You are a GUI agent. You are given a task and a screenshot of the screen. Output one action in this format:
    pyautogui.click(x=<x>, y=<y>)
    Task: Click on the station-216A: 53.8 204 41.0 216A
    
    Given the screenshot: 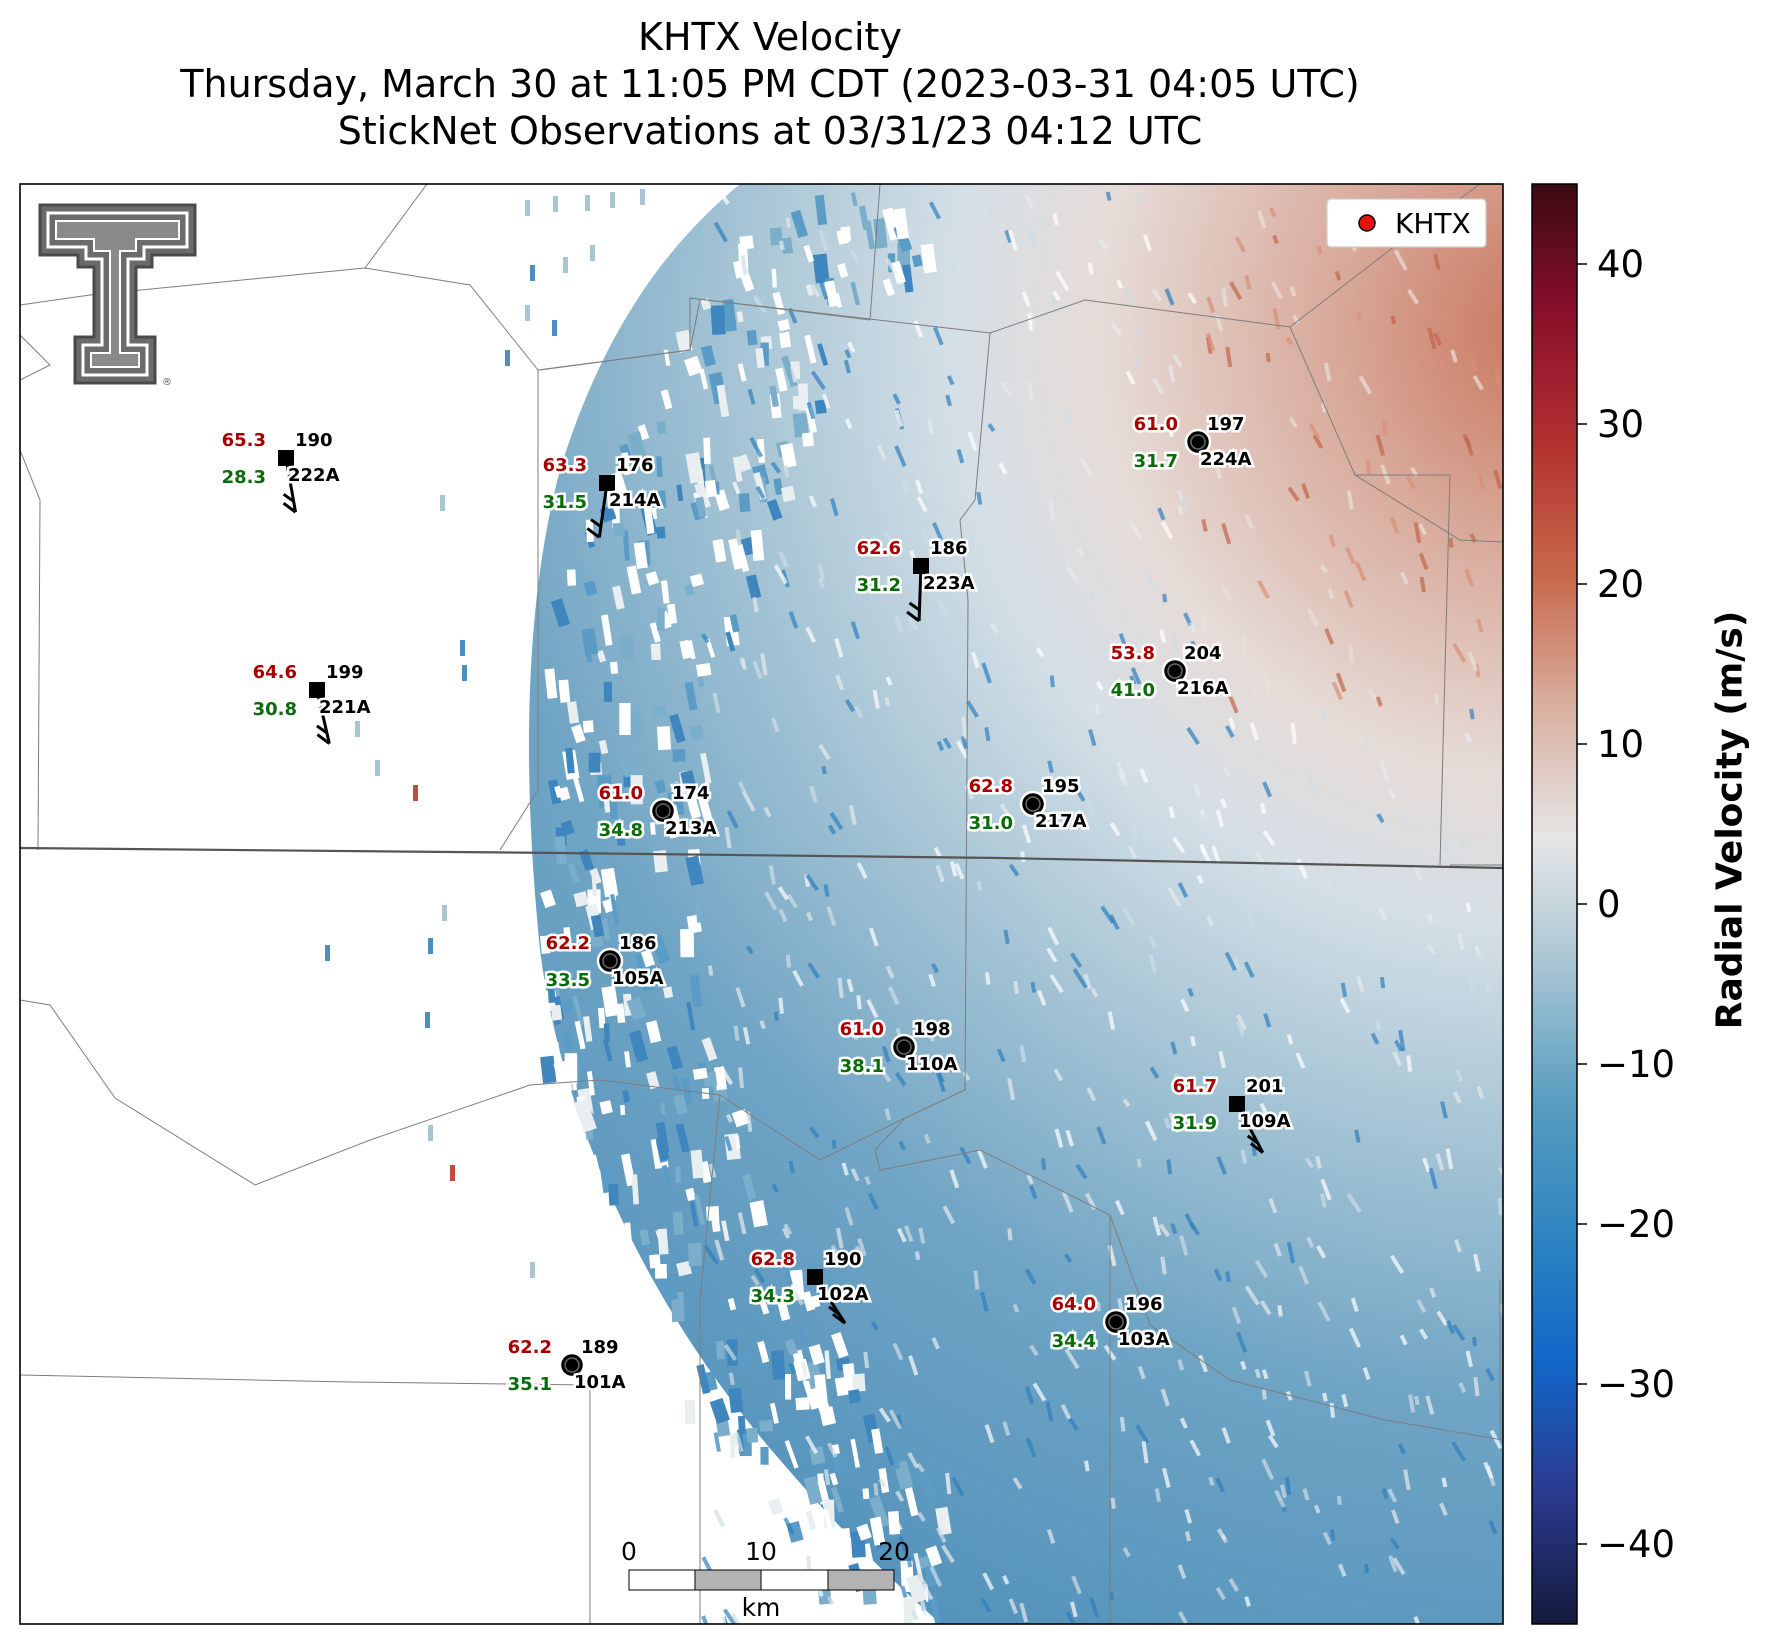 What is the action you would take?
    pyautogui.click(x=1169, y=672)
    